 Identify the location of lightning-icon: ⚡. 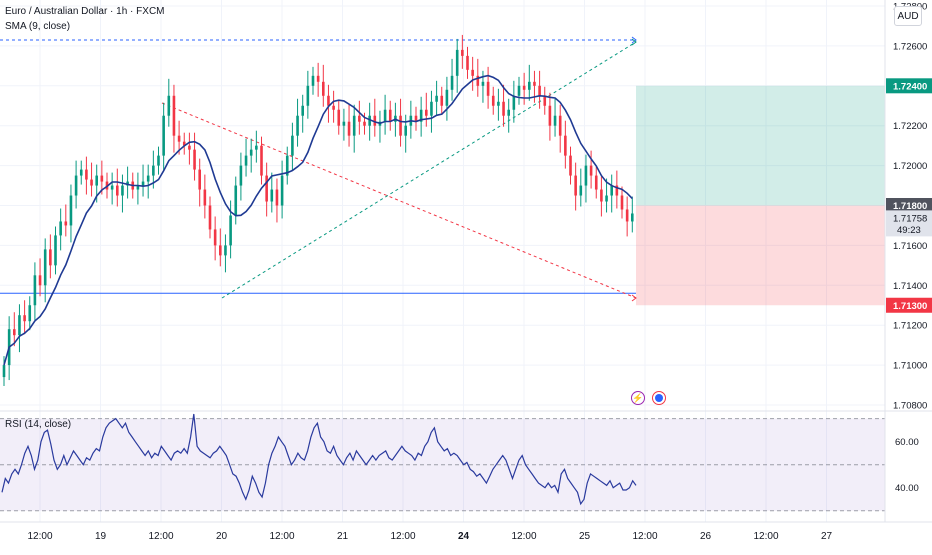
(638, 398).